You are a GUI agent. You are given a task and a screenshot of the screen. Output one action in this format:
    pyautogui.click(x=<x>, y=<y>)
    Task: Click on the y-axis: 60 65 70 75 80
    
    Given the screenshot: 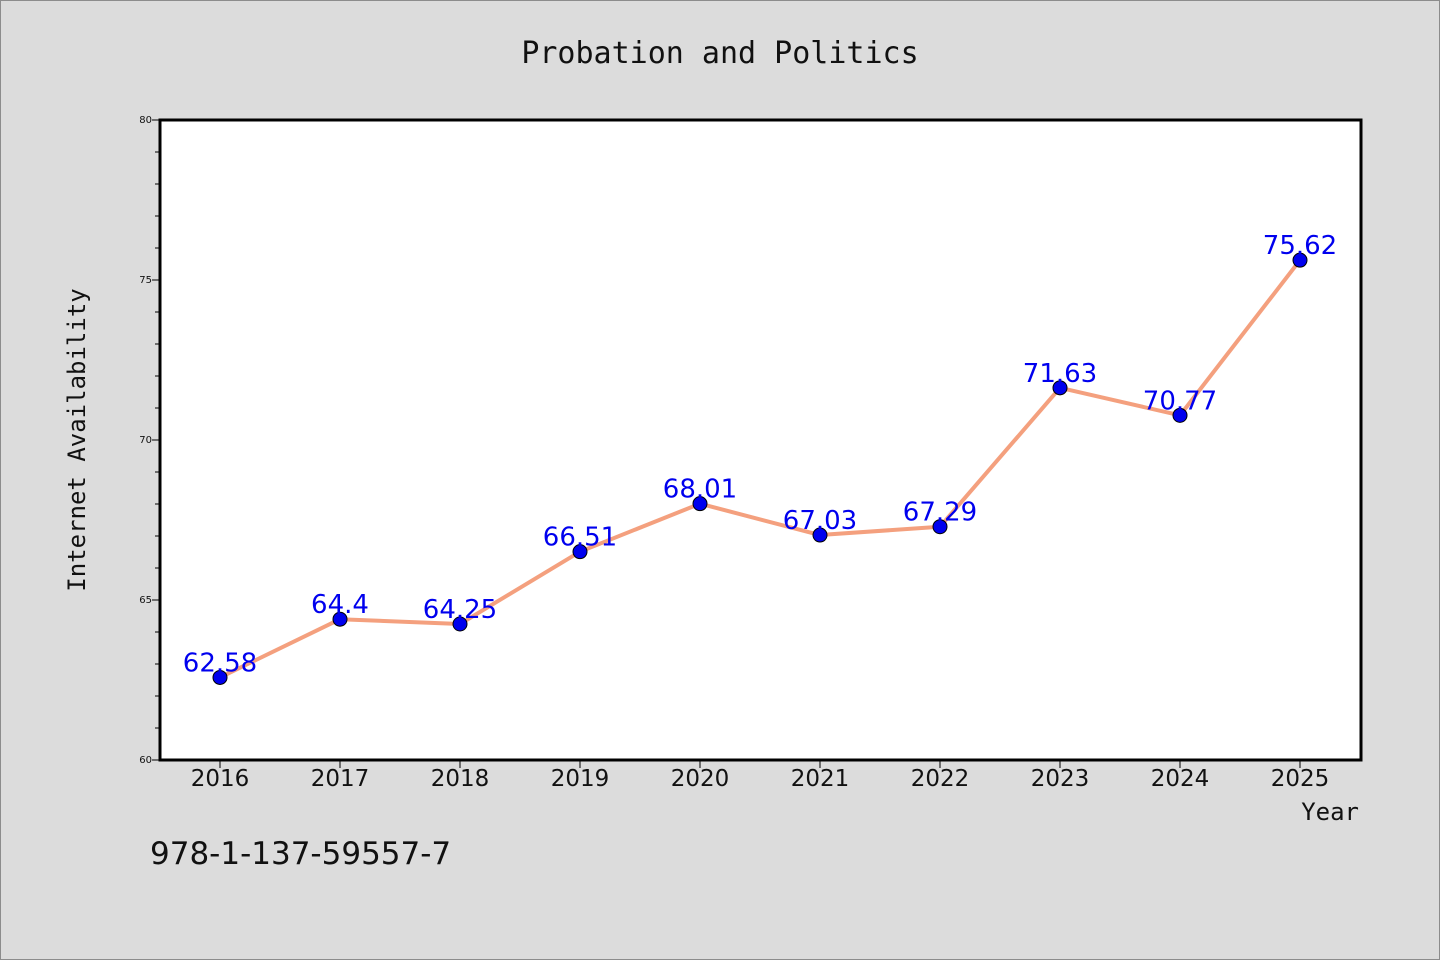 What is the action you would take?
    pyautogui.click(x=149, y=440)
    